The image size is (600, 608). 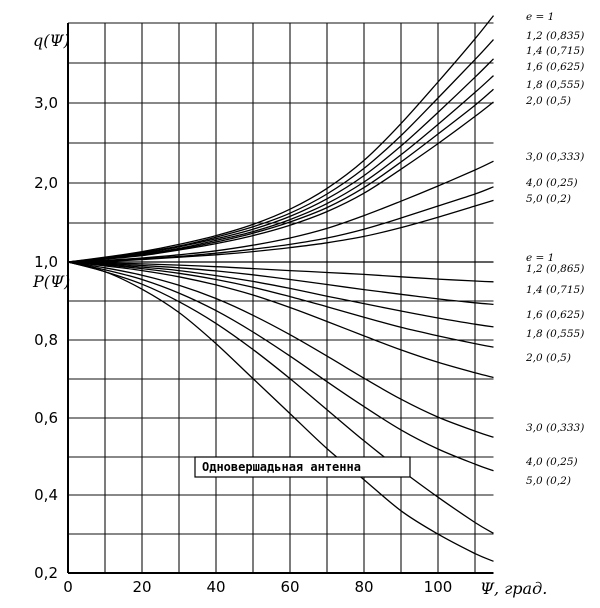 What do you see at coordinates (46, 495) in the screenshot?
I see `y-tick-label: 0,4` at bounding box center [46, 495].